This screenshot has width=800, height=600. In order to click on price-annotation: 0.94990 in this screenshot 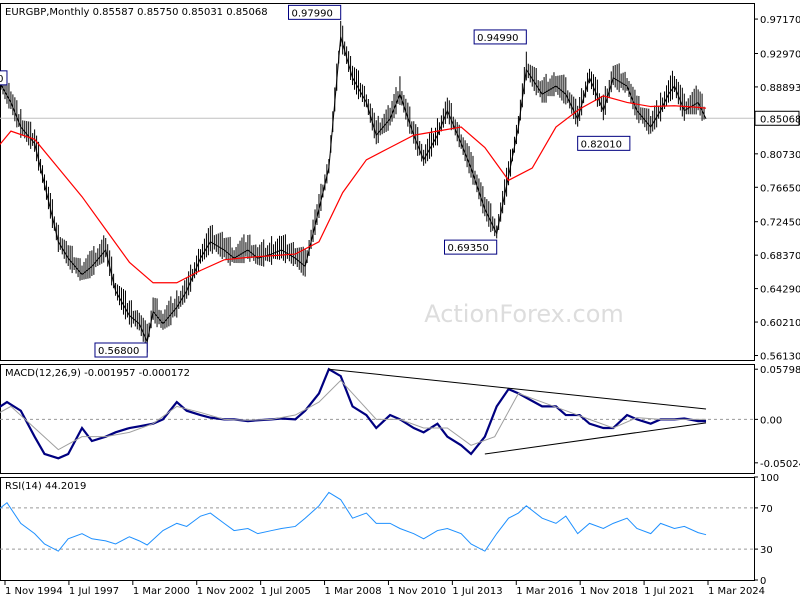, I will do `click(500, 37)`.